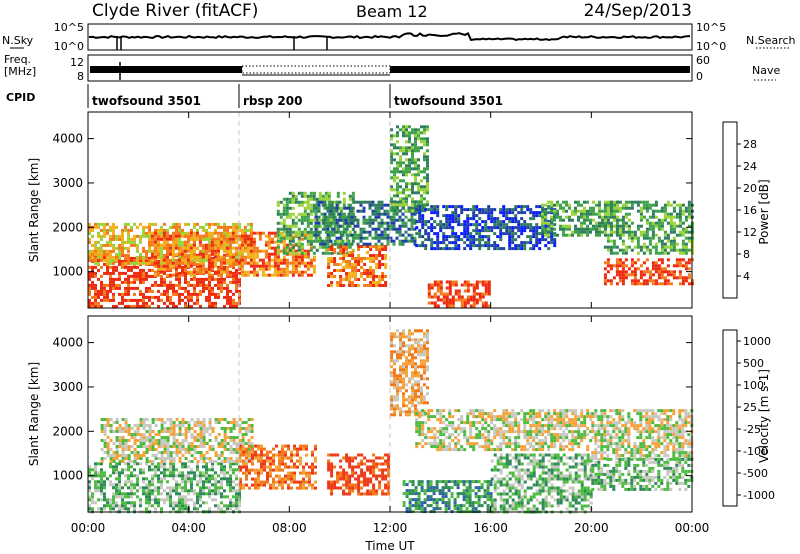 This screenshot has height=554, width=800. What do you see at coordinates (146, 101) in the screenshot?
I see `cpid-segment-label: twofsound 3501` at bounding box center [146, 101].